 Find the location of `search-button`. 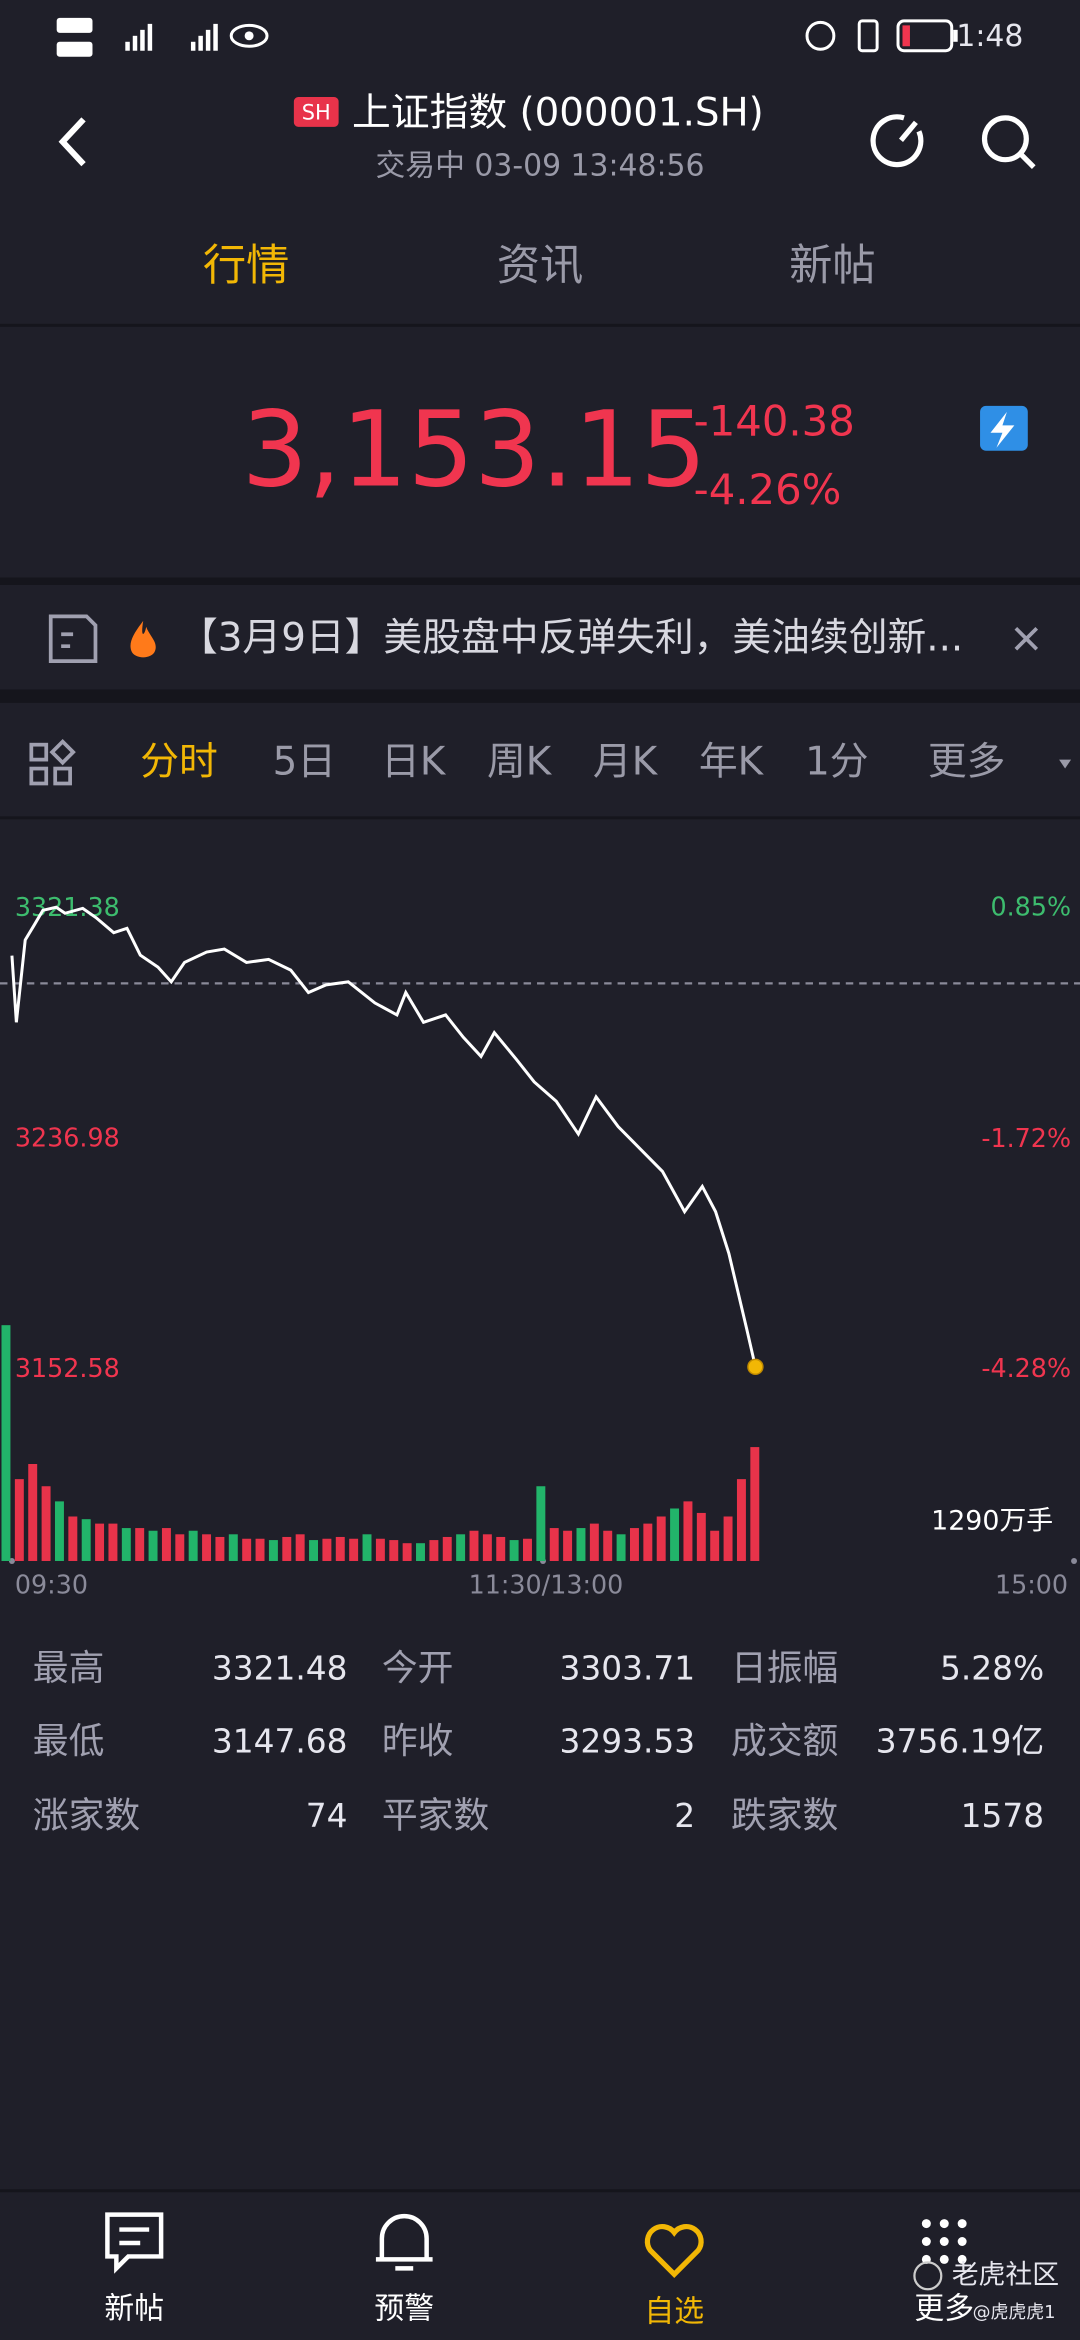

search-button is located at coordinates (1008, 142).